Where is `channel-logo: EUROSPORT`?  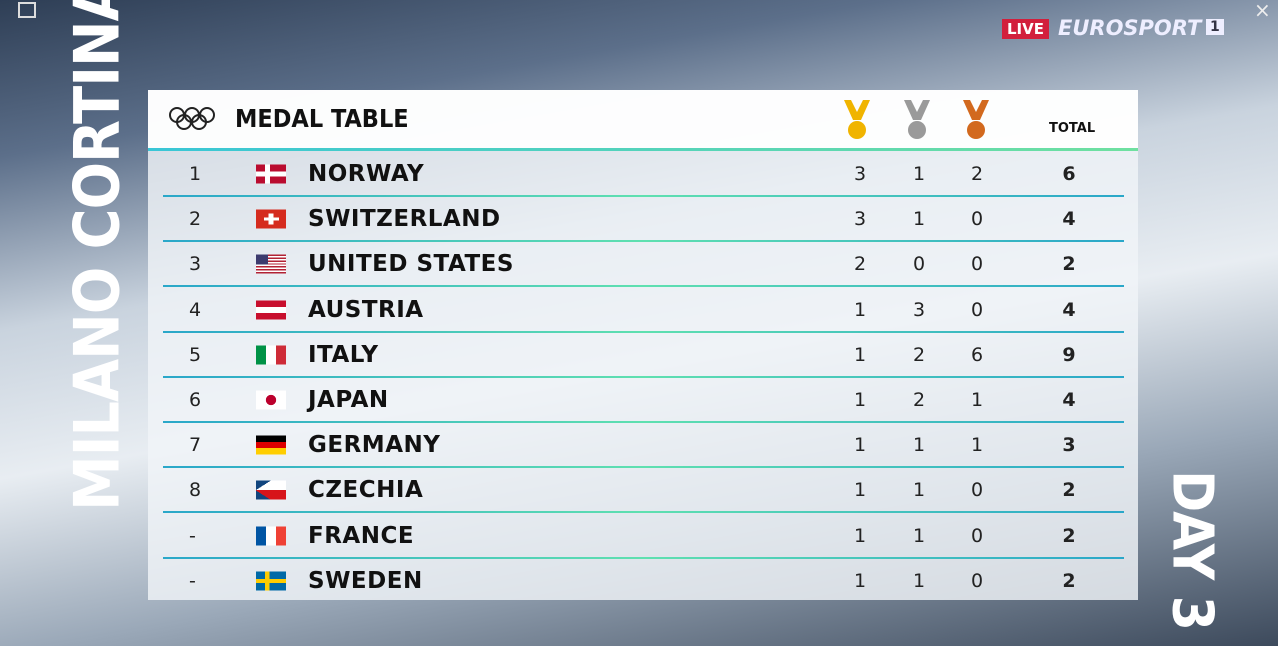 channel-logo: EUROSPORT is located at coordinates (1130, 28).